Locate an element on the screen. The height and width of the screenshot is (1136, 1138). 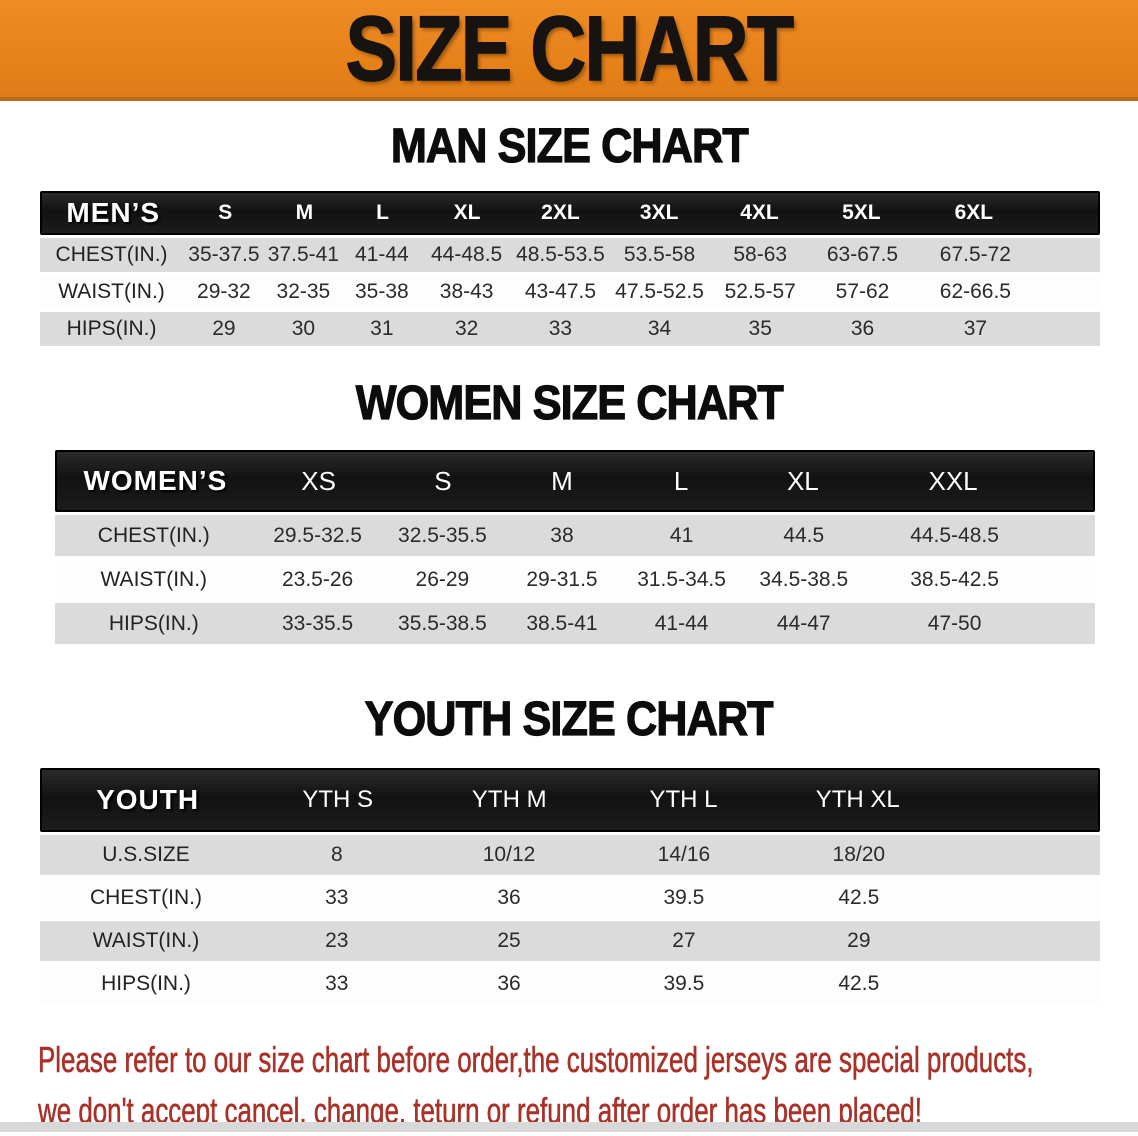
table-cell: 23 is located at coordinates (337, 940).